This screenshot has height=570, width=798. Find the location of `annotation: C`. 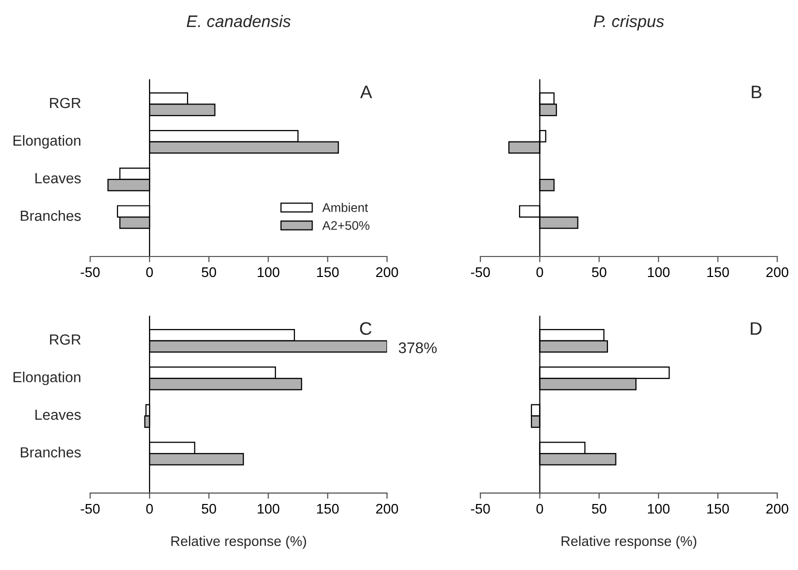

annotation: C is located at coordinates (366, 328).